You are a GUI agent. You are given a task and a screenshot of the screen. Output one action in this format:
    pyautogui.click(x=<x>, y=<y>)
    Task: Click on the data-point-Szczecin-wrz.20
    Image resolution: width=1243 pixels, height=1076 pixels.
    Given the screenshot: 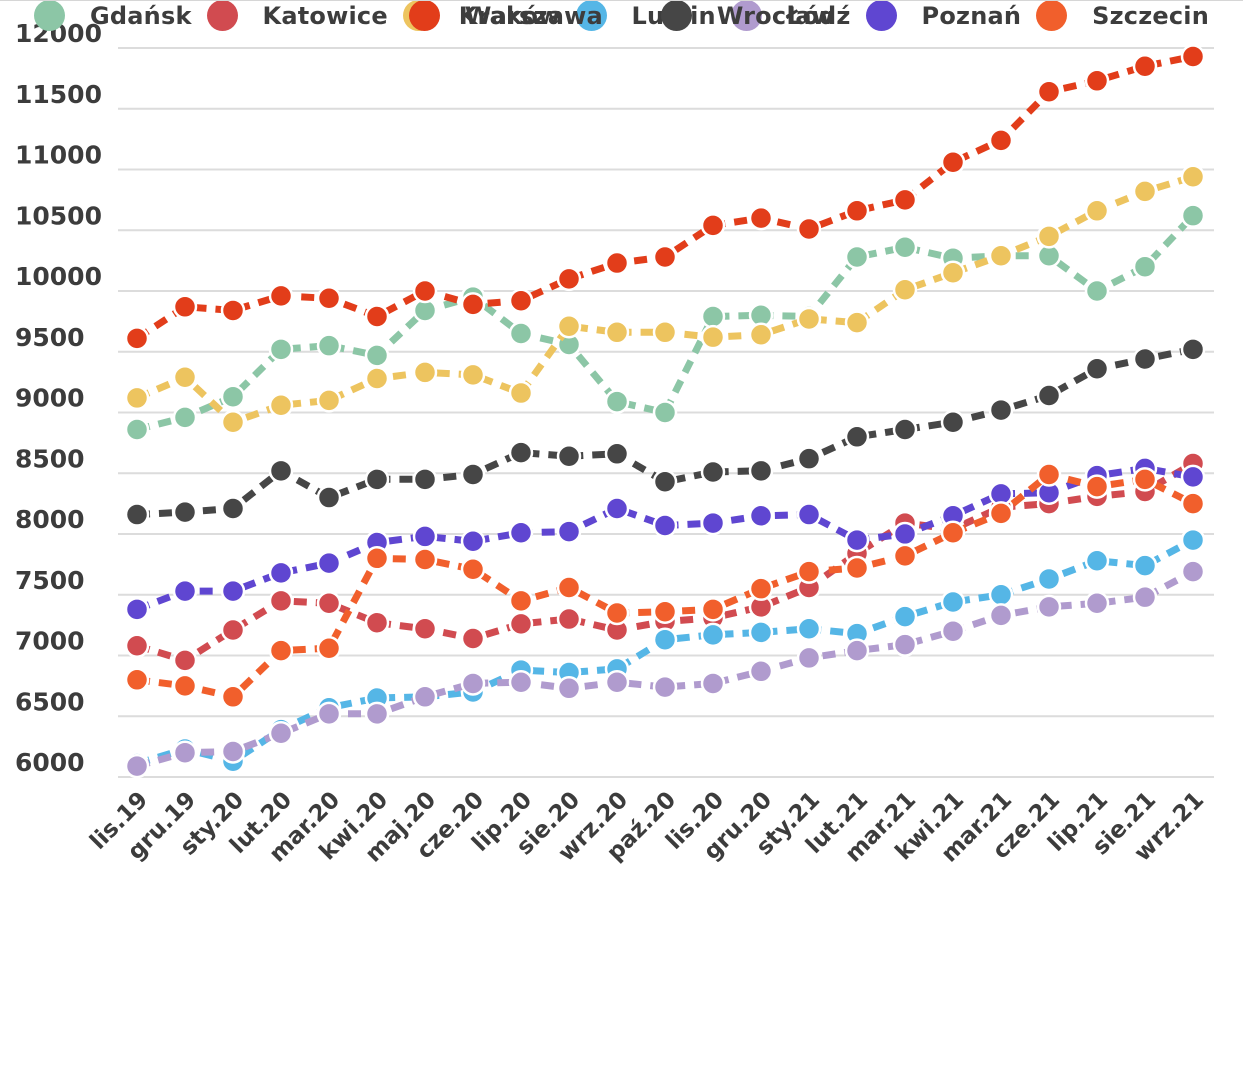 What is the action you would take?
    pyautogui.click(x=617, y=613)
    